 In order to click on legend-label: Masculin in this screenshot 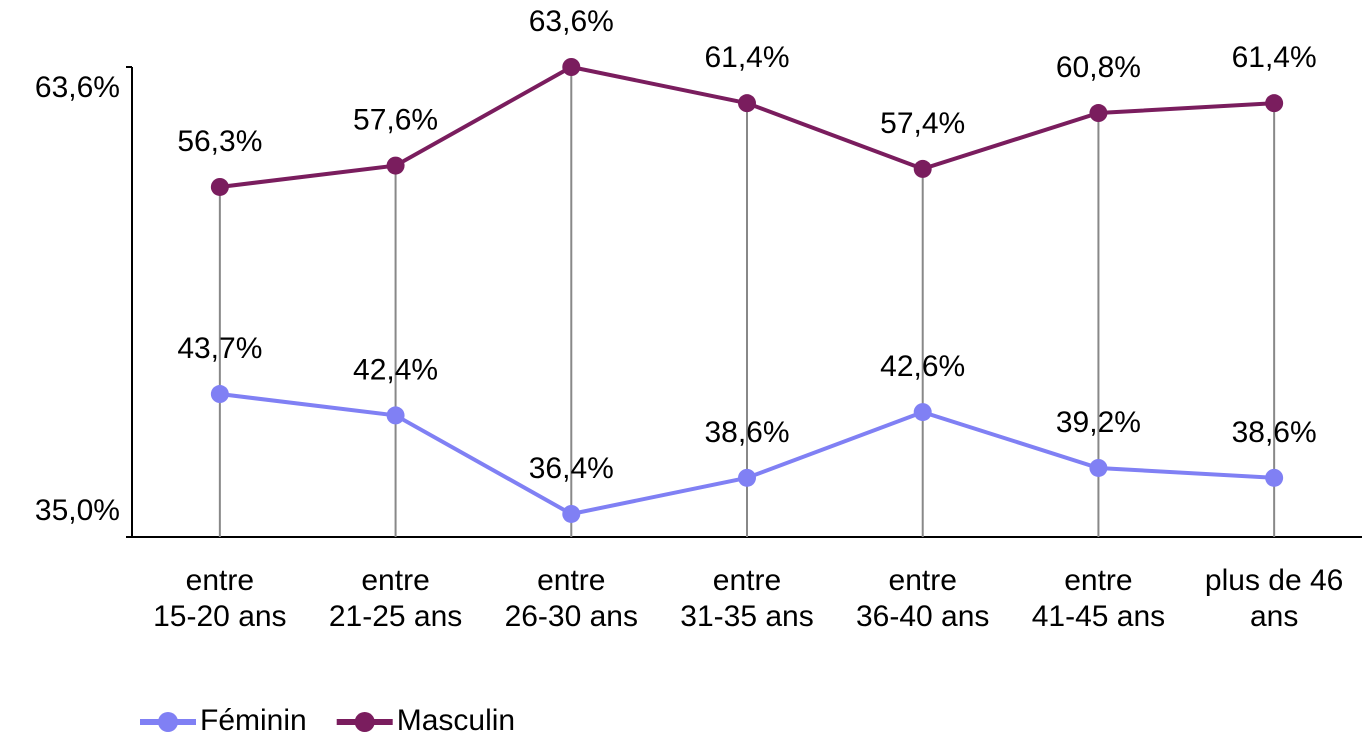, I will do `click(456, 720)`.